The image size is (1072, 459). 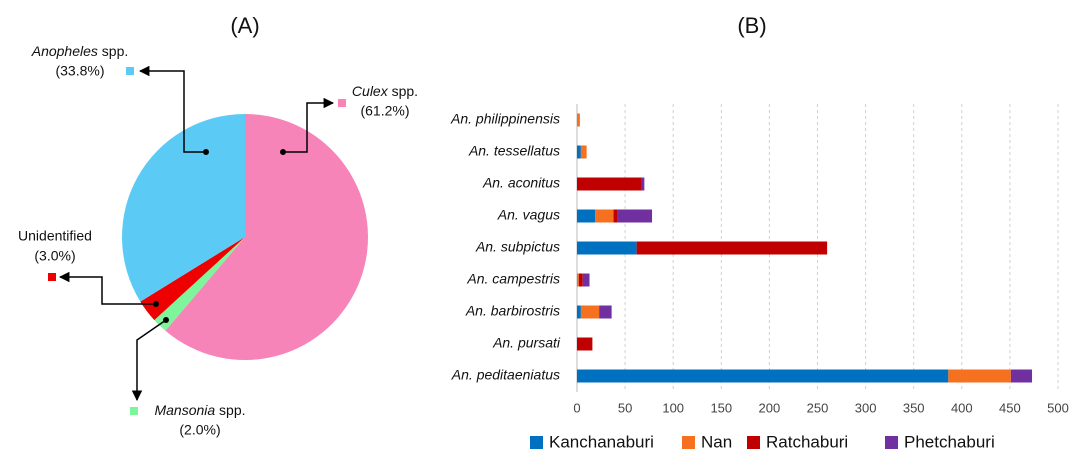 What do you see at coordinates (1058, 407) in the screenshot?
I see `x-tick-label: 500` at bounding box center [1058, 407].